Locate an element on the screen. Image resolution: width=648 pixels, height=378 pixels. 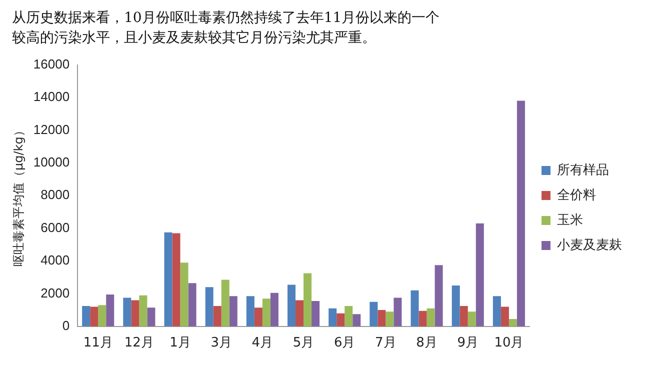
legend-label: 玉米 is located at coordinates (570, 220).